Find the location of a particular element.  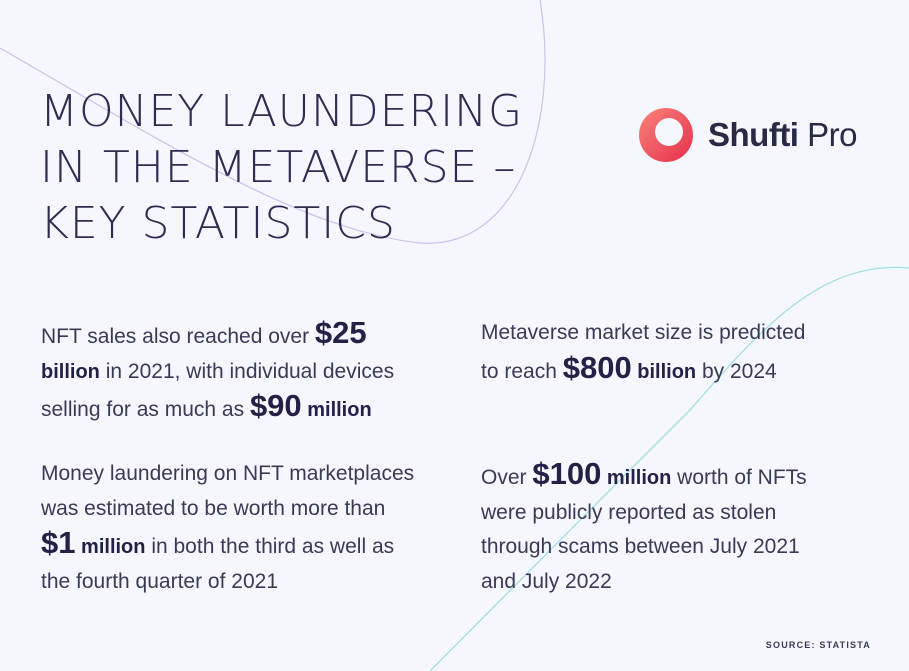

stat-line: billion in 2021, with individual devices is located at coordinates (217, 372).